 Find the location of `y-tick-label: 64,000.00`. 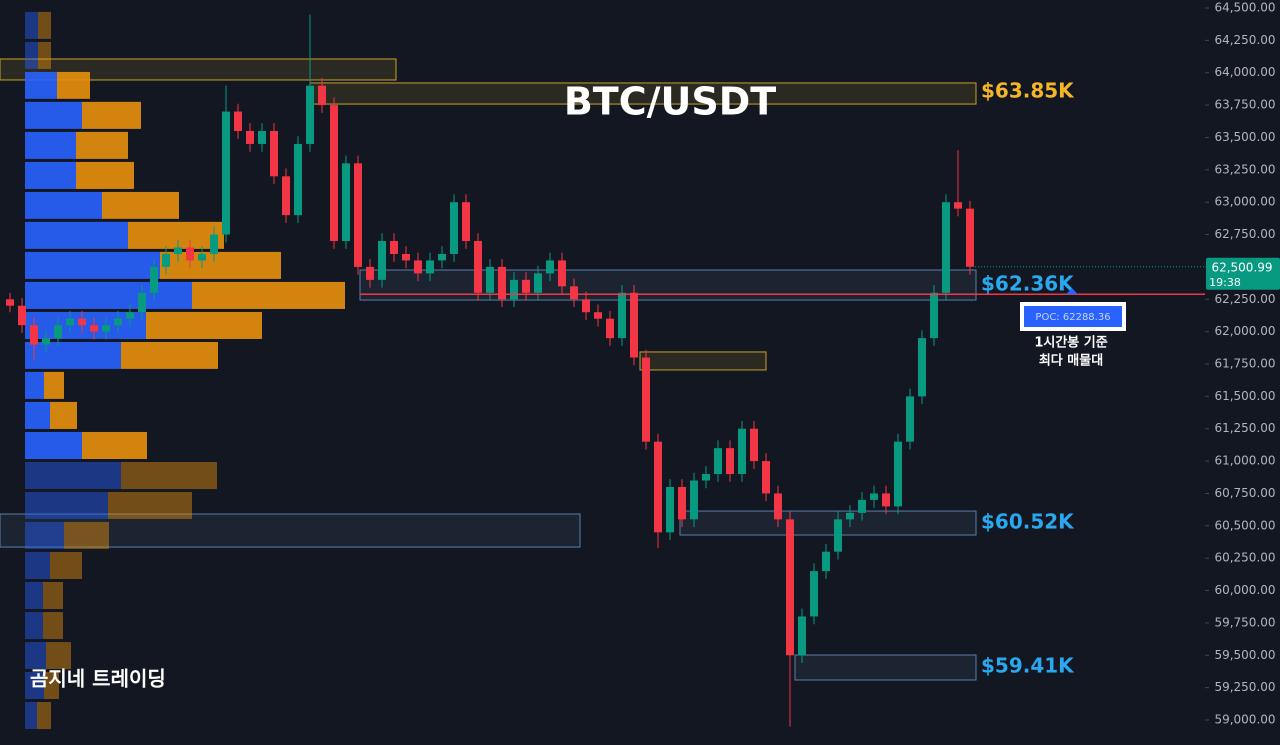

y-tick-label: 64,000.00 is located at coordinates (1244, 72).